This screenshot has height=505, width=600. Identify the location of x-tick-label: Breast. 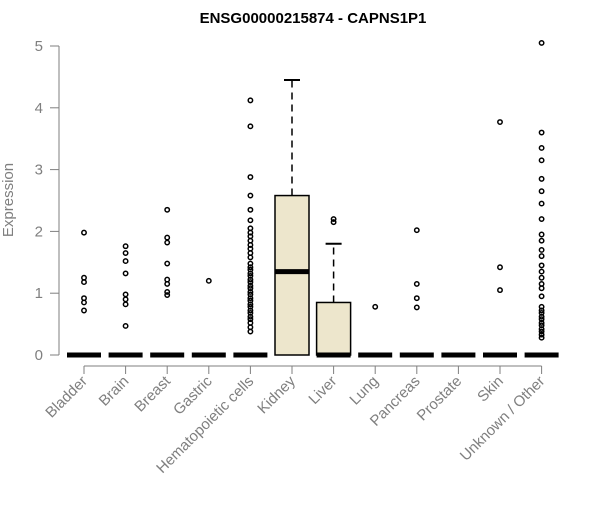
(152, 393).